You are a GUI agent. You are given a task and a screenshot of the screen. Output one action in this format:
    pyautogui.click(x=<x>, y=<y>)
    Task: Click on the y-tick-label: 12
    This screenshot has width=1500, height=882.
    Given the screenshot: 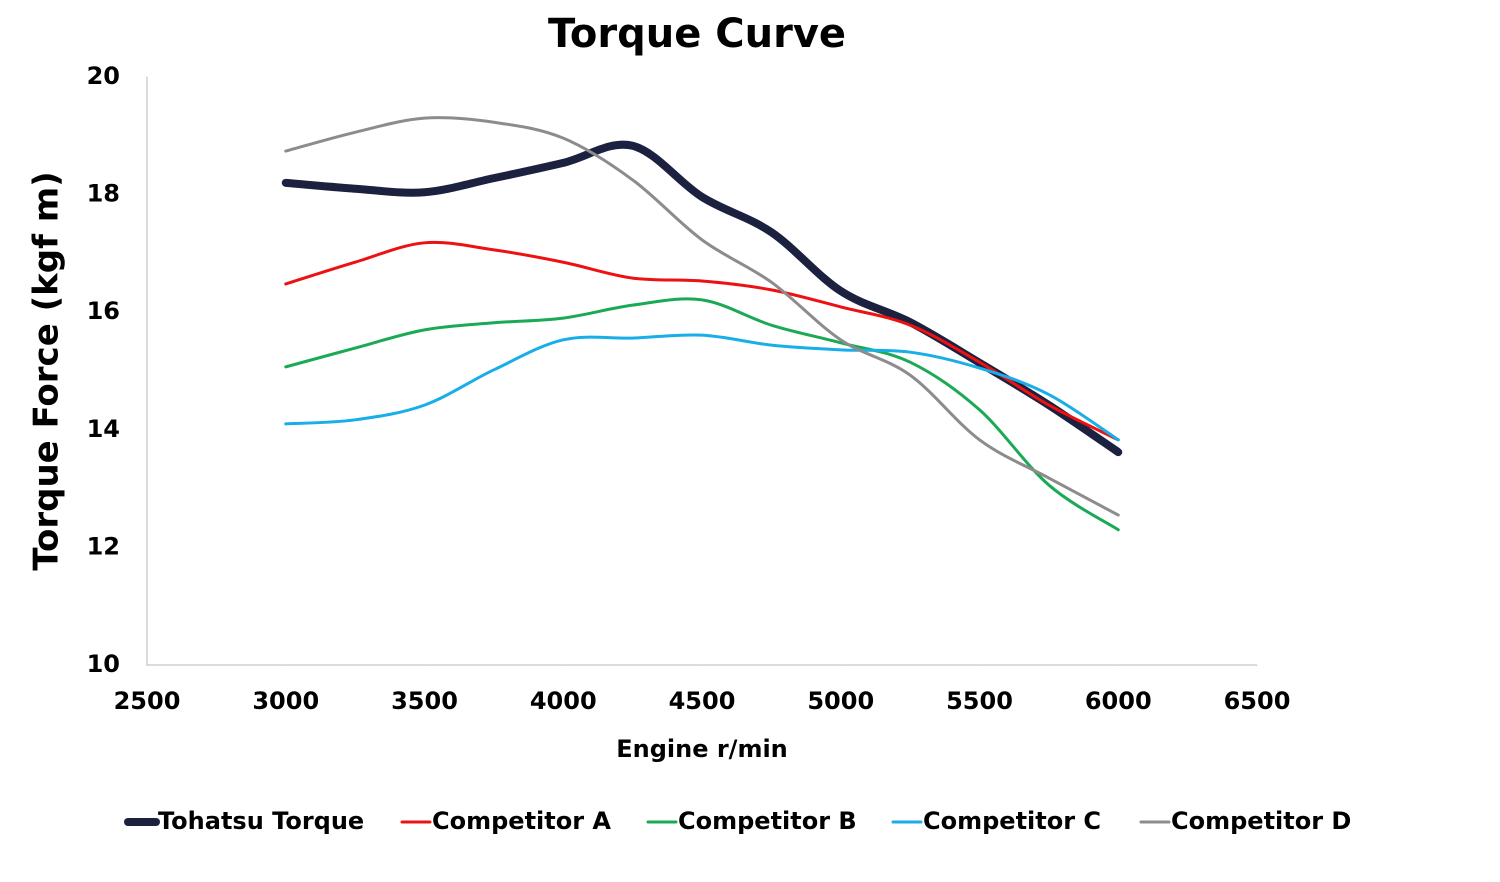 What is the action you would take?
    pyautogui.click(x=103, y=546)
    